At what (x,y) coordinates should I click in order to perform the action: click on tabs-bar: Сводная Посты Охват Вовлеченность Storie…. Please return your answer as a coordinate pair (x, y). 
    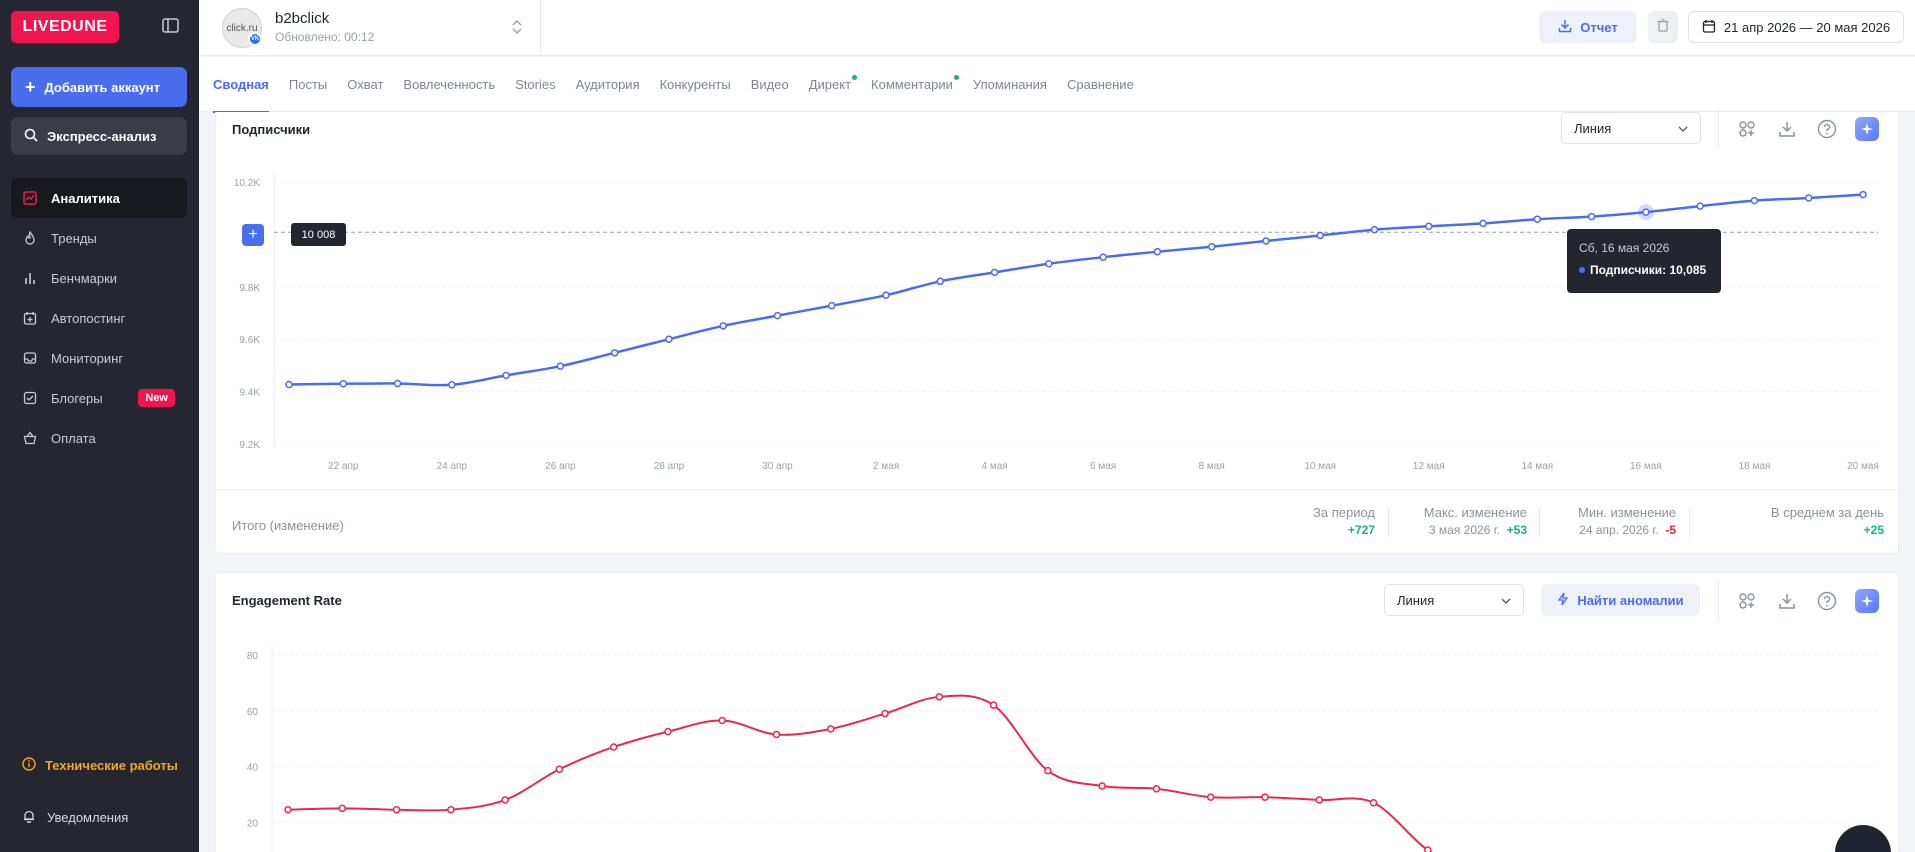
    Looking at the image, I should click on (1057, 85).